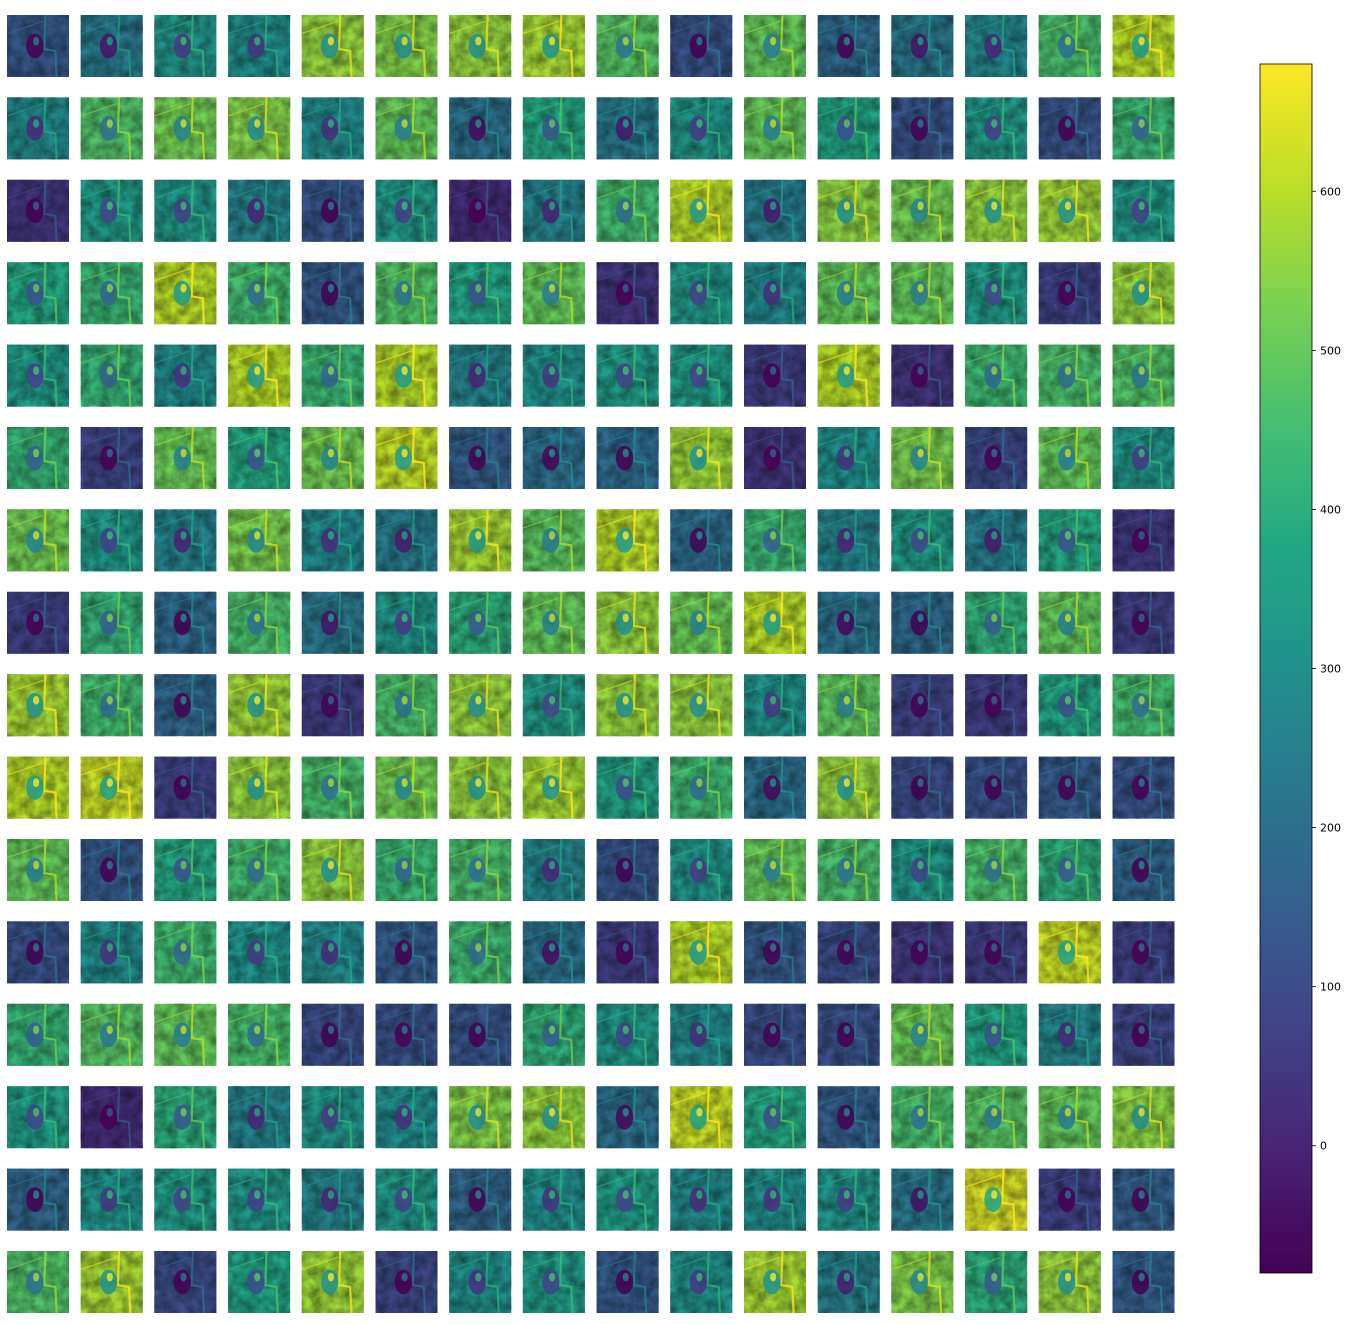 The image size is (1345, 1324). What do you see at coordinates (553, 622) in the screenshot?
I see `feature-panel-r8-c8` at bounding box center [553, 622].